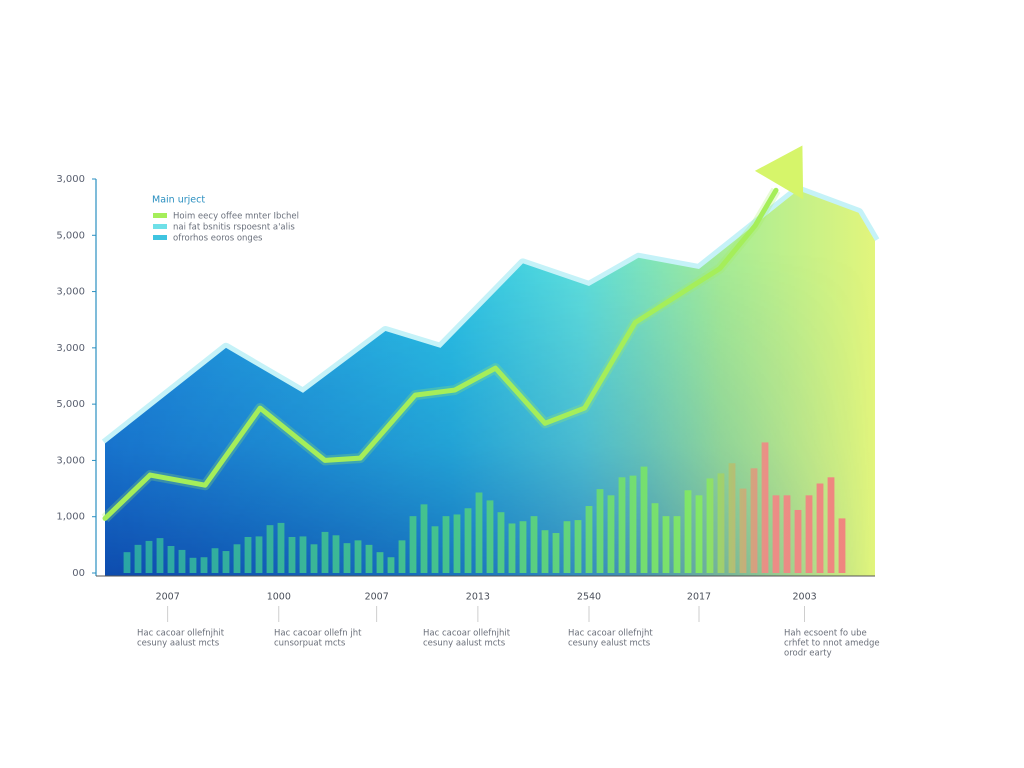  What do you see at coordinates (70, 517) in the screenshot?
I see `y-tick-label: 1,000` at bounding box center [70, 517].